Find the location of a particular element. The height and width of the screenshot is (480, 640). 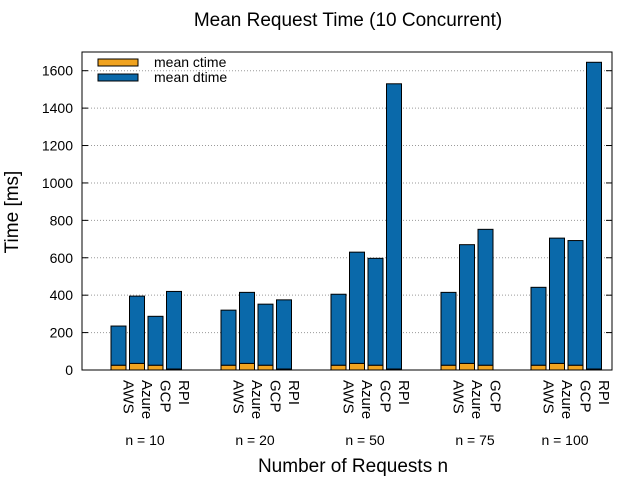

y-tick-label: 1200 is located at coordinates (57, 146).